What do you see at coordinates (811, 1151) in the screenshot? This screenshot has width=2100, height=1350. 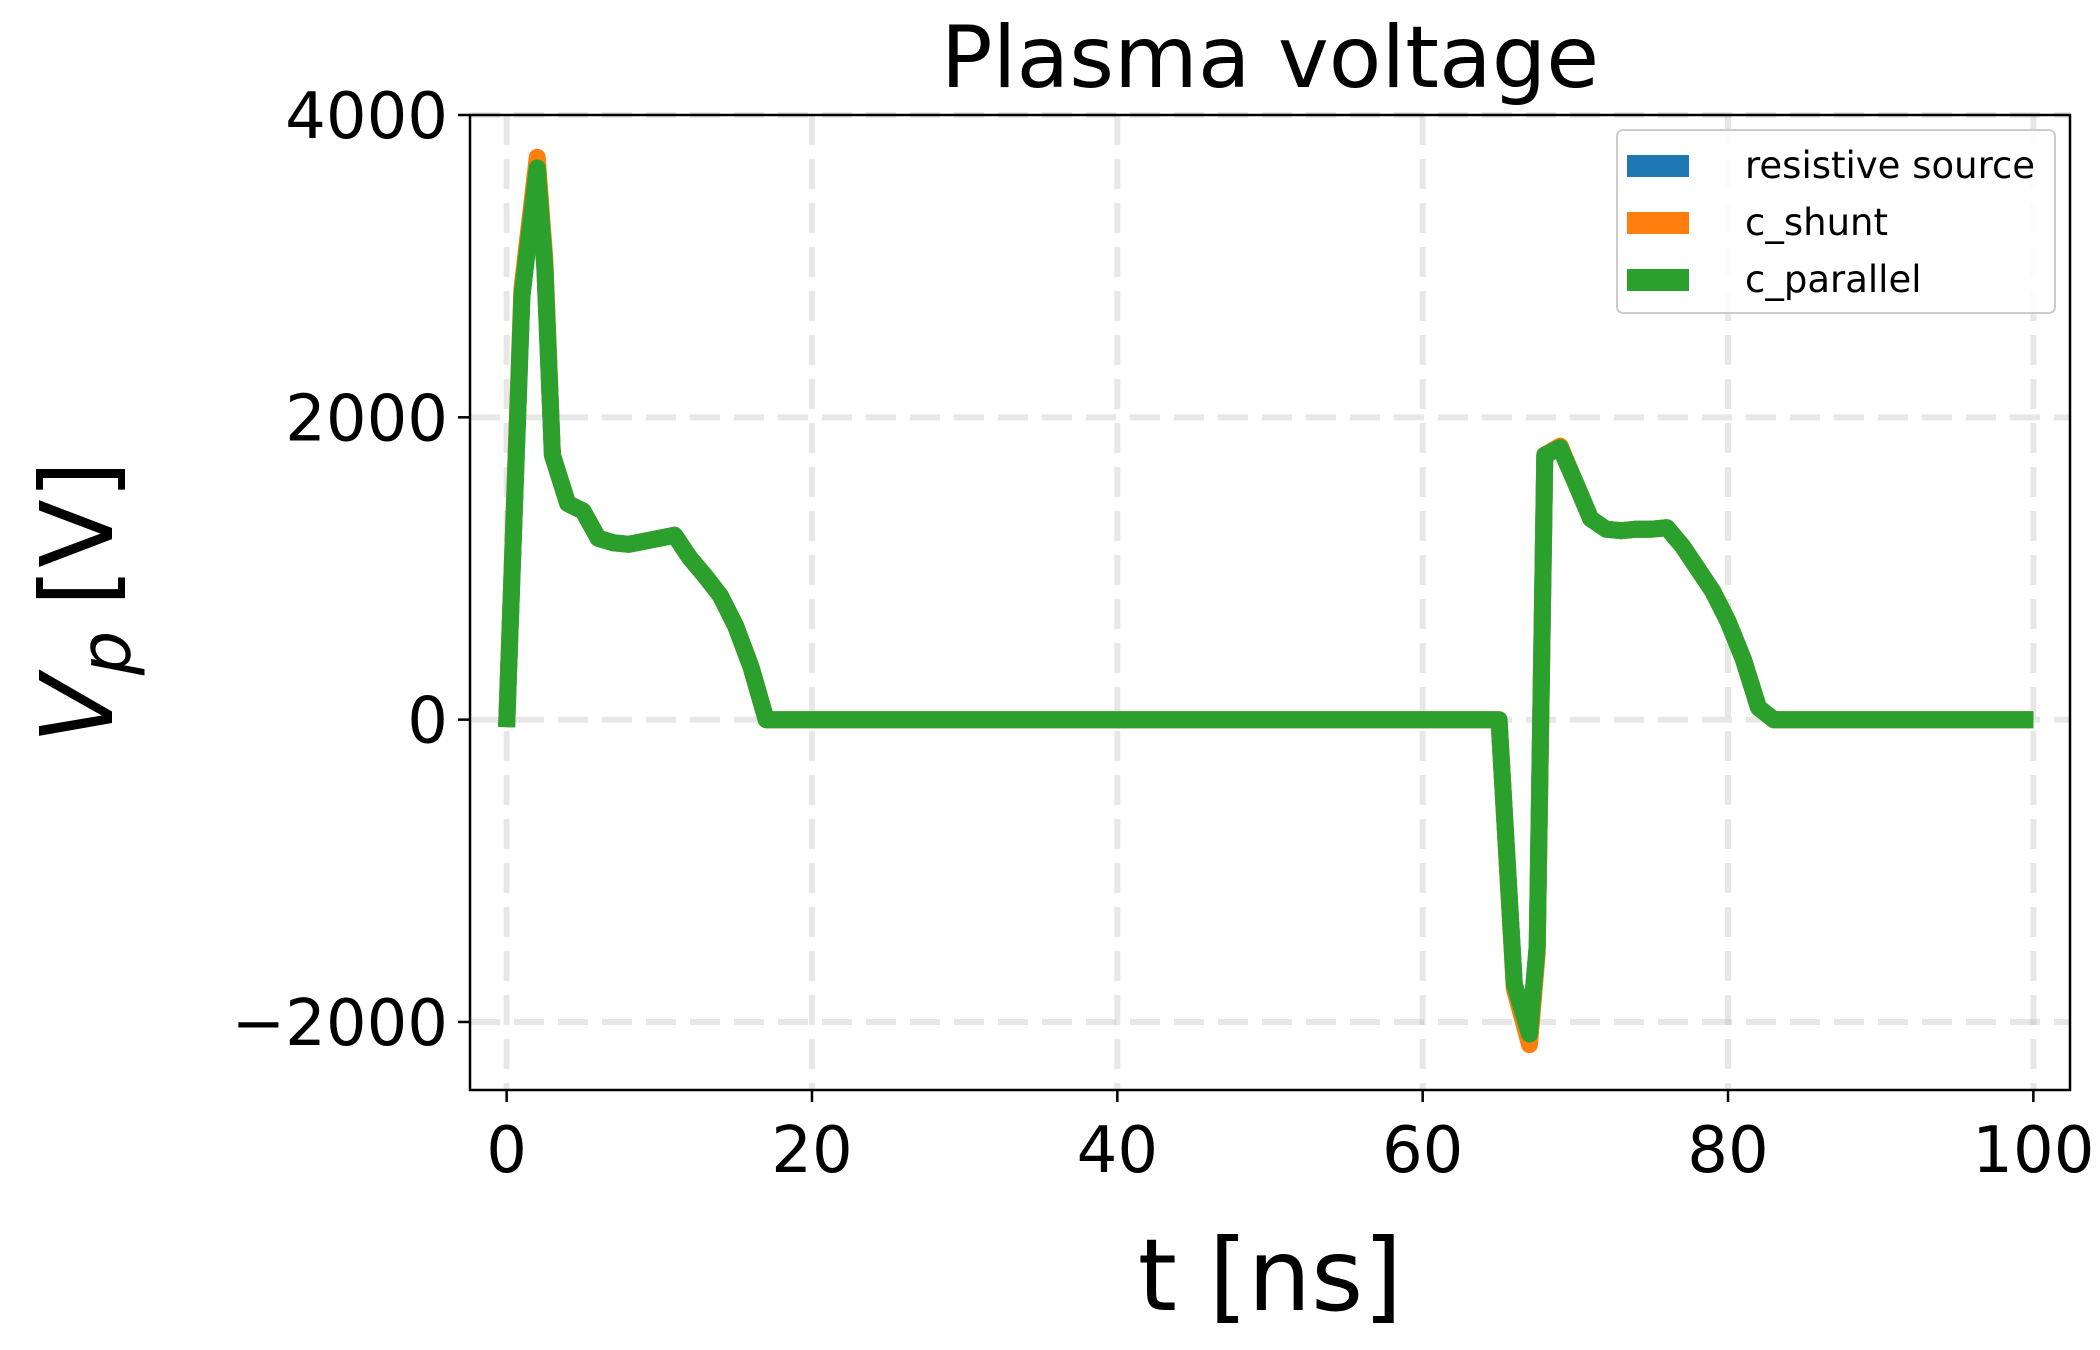 I see `x-tick-label: 20` at bounding box center [811, 1151].